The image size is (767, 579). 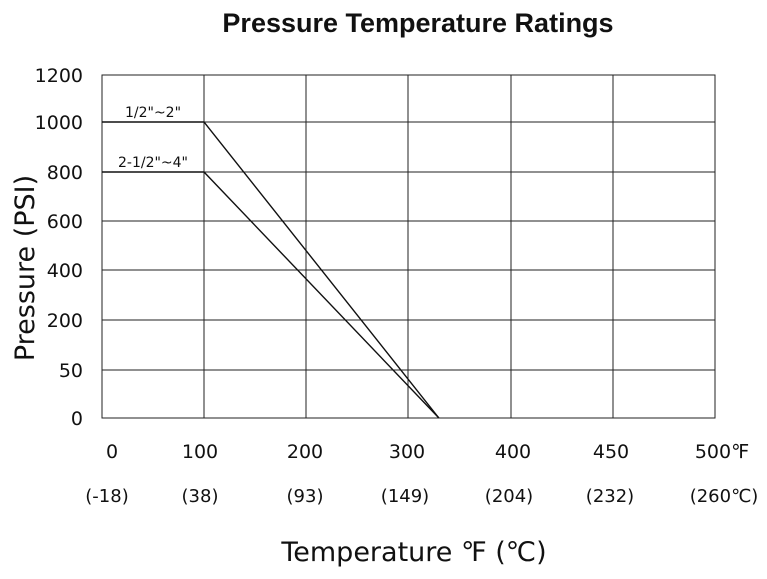 I want to click on y-tick-label: 1000, so click(x=59, y=123).